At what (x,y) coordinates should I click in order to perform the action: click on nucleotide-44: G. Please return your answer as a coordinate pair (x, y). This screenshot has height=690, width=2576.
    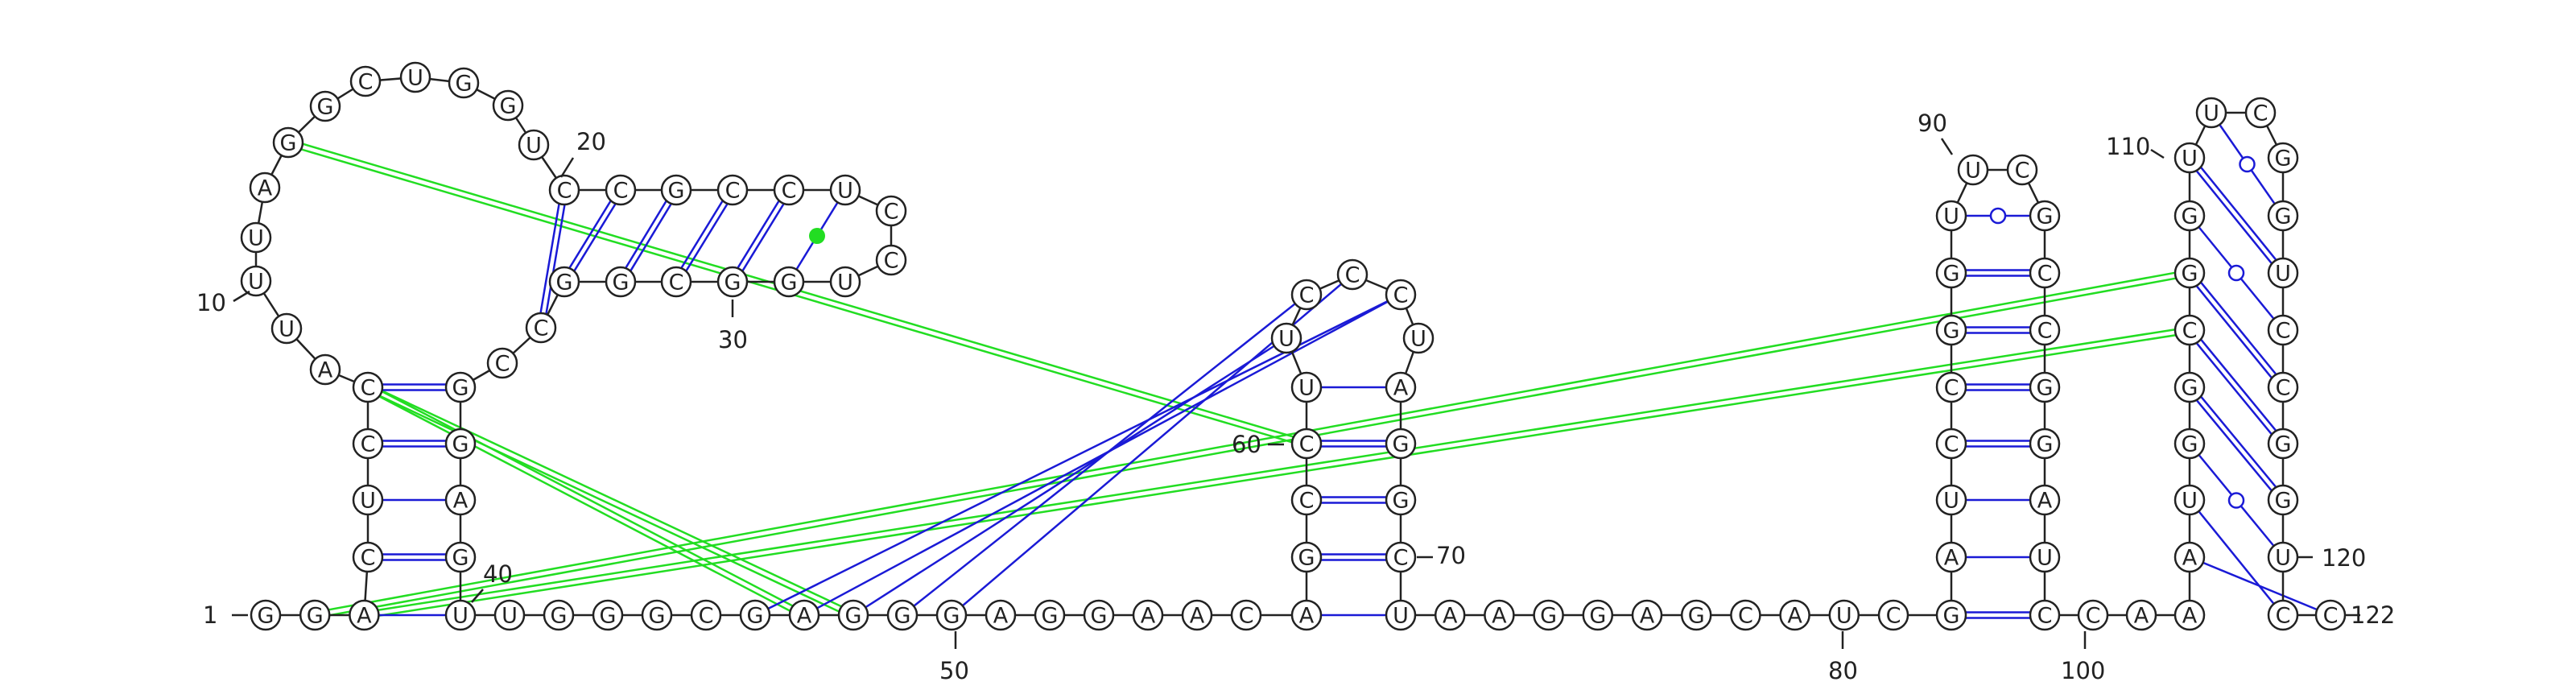
    Looking at the image, I should click on (657, 615).